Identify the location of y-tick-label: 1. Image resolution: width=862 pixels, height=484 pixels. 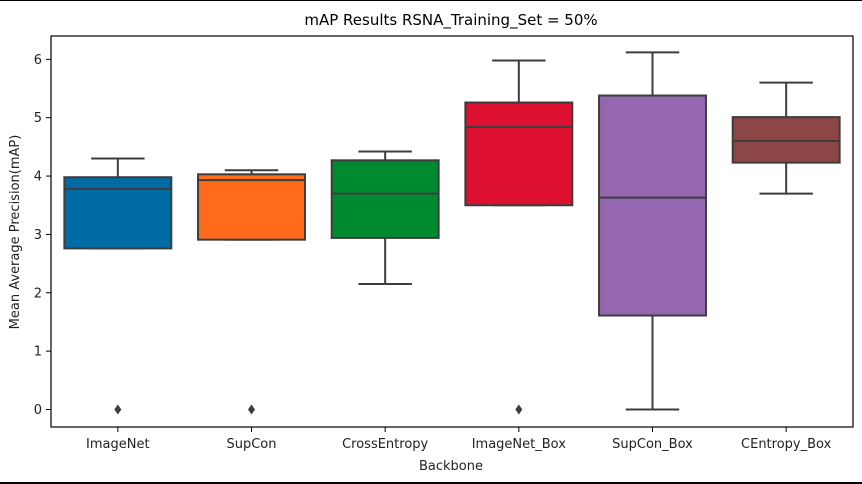
(38, 352).